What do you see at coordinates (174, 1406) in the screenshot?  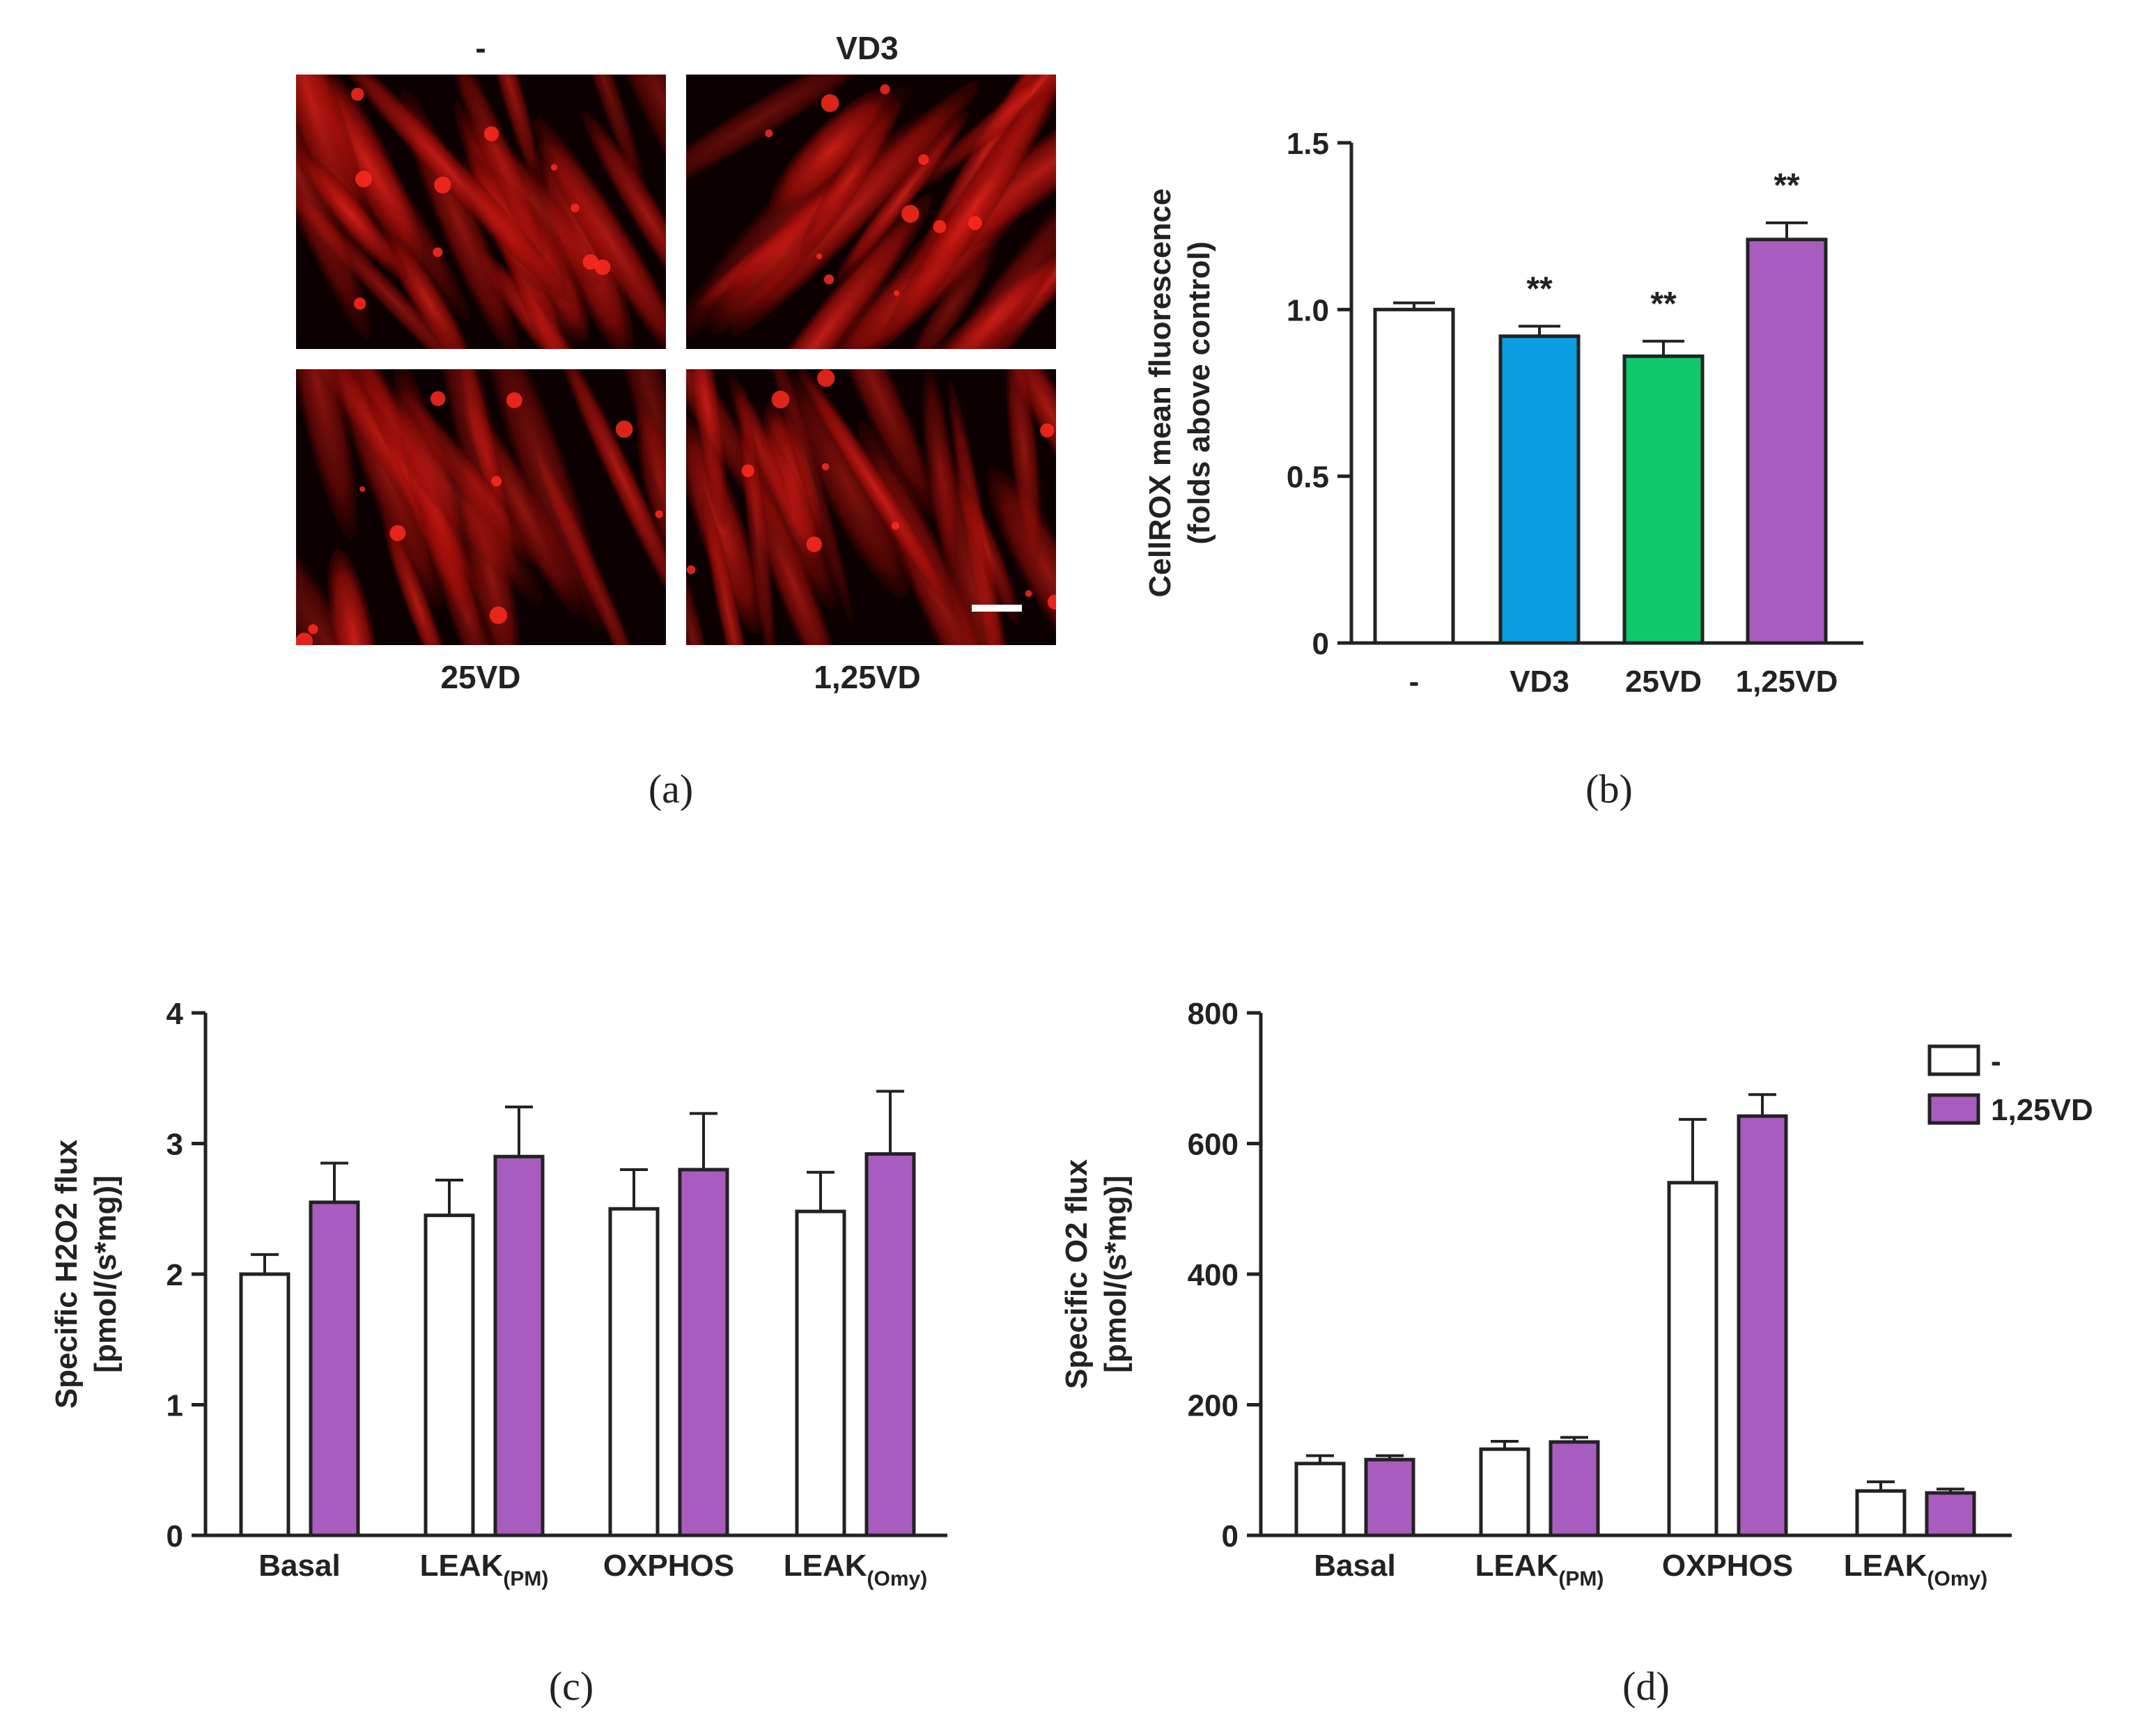 I see `y-tick-label: 1` at bounding box center [174, 1406].